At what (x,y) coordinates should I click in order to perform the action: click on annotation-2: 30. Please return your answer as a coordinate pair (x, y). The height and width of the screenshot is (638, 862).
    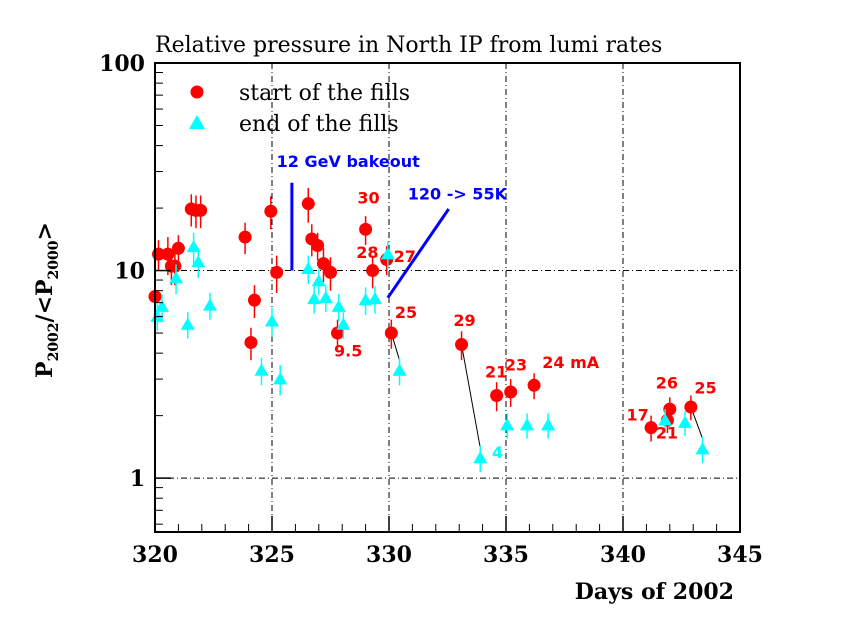
    Looking at the image, I should click on (368, 198).